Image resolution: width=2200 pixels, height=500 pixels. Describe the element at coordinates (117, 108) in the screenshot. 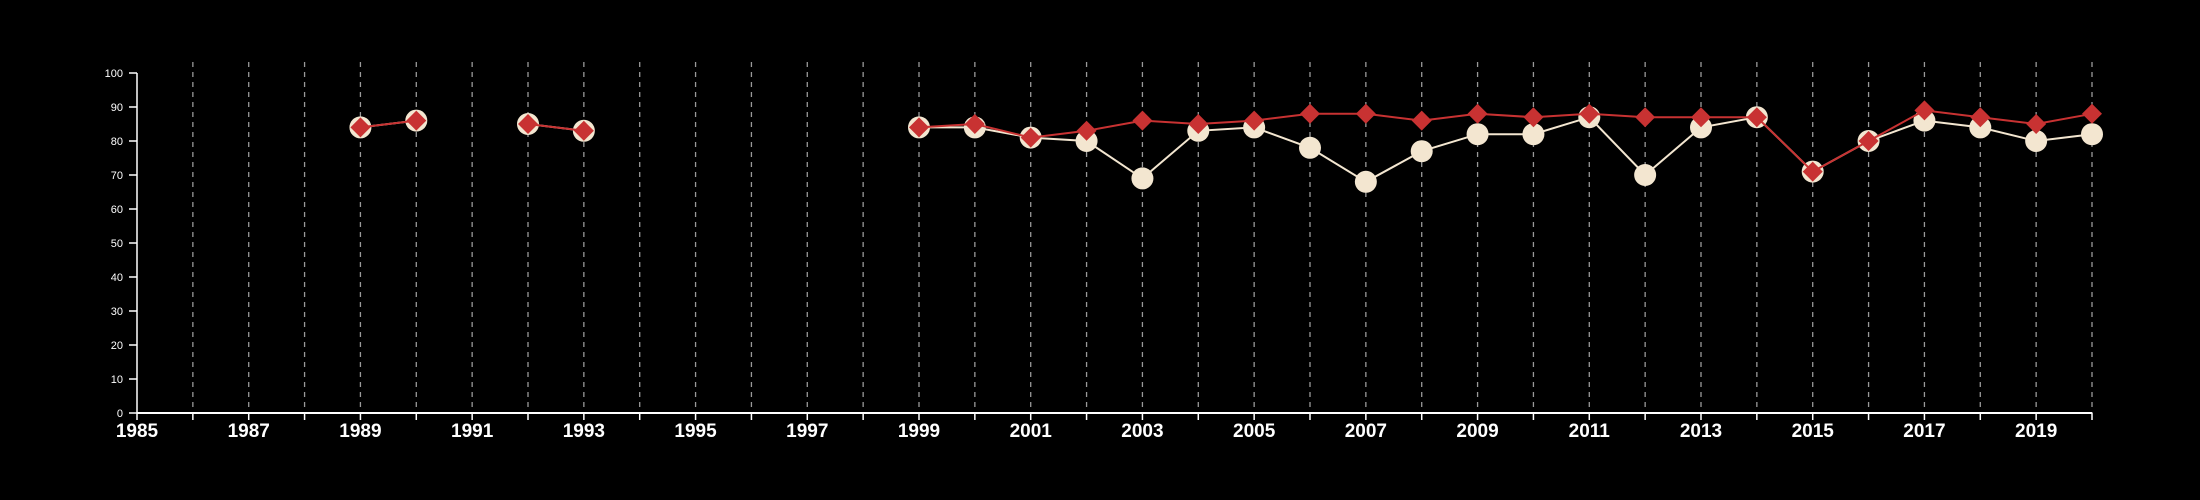

I see `y-tick-label: 90` at that location.